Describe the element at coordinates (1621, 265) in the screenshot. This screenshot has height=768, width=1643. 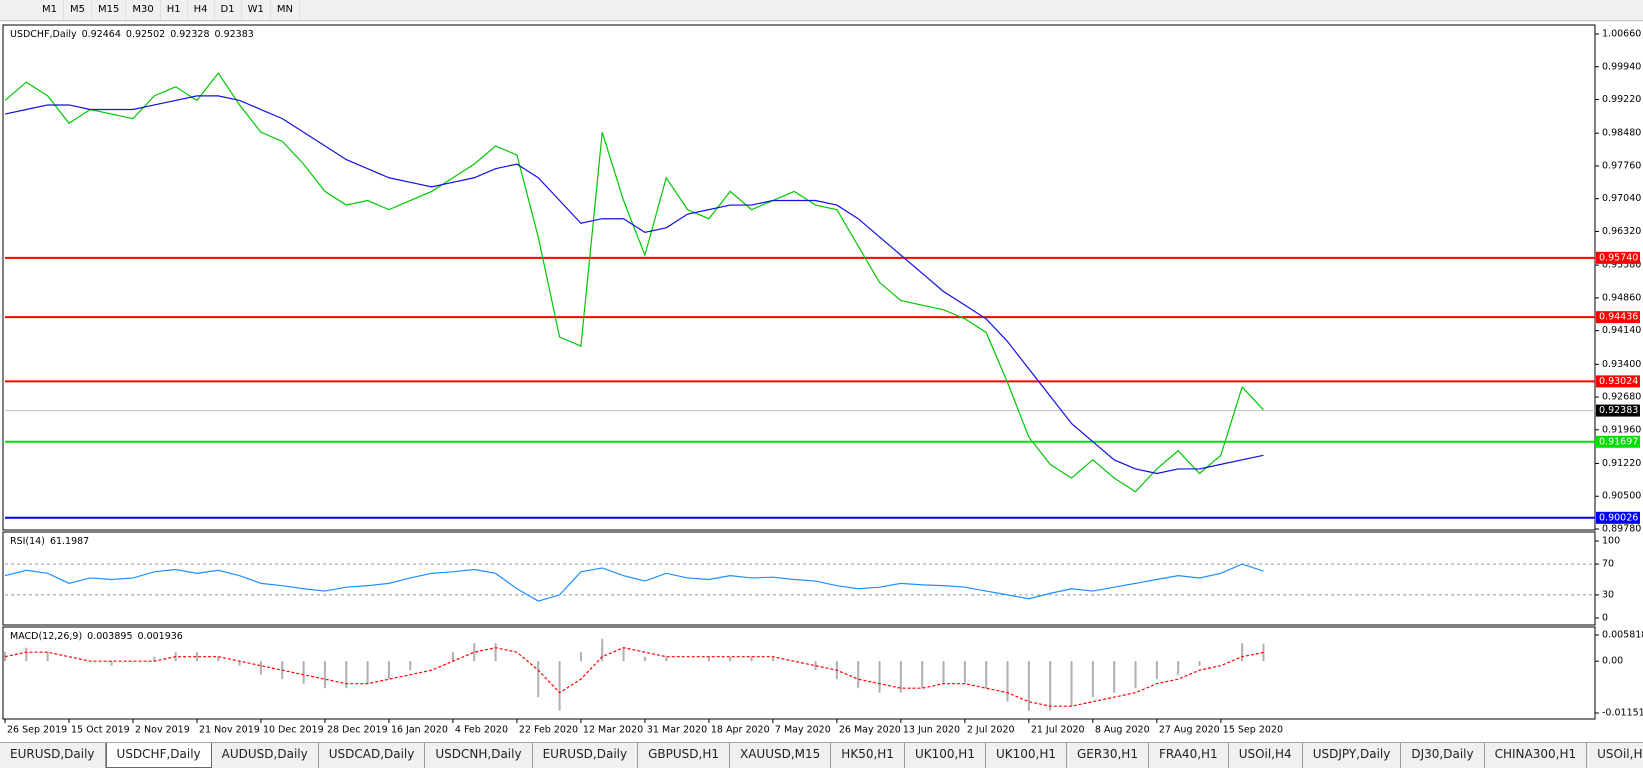
I see `y-tick-label: 0.95580` at that location.